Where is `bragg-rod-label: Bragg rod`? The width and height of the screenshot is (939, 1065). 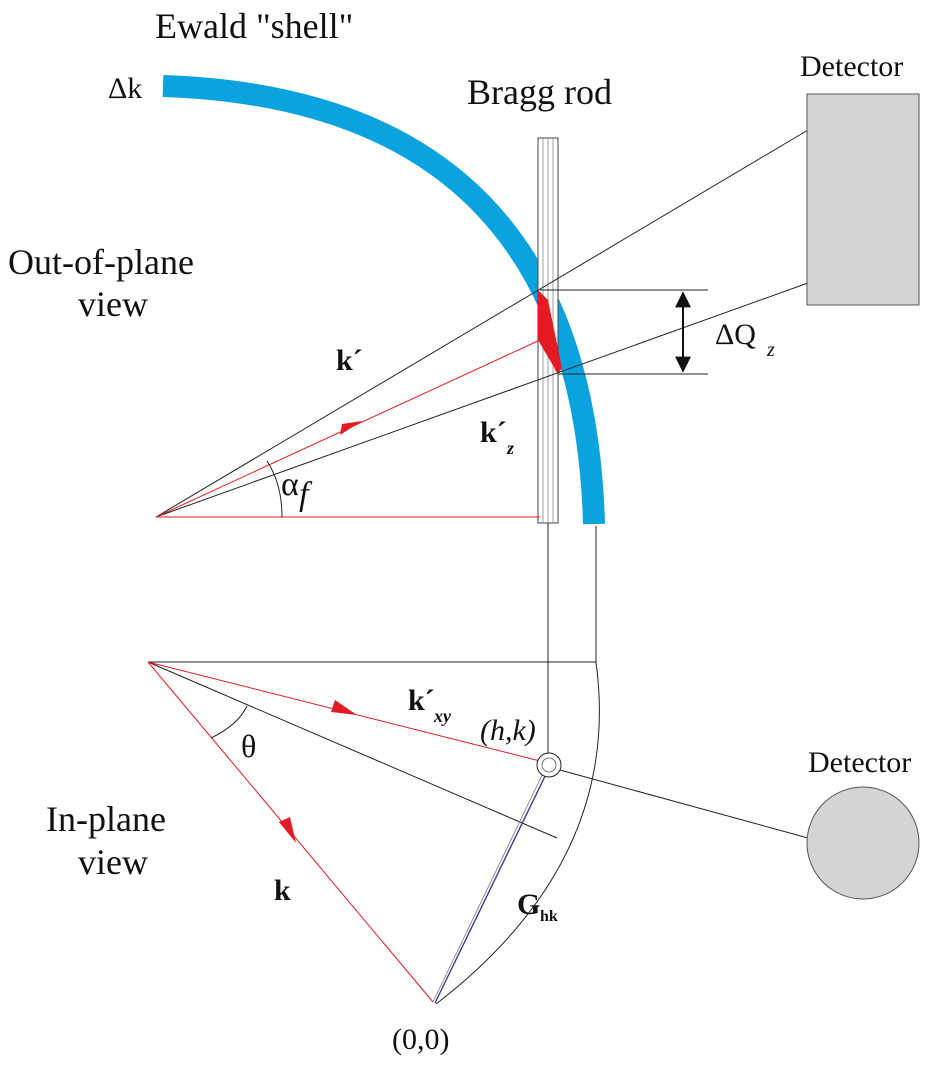
bragg-rod-label: Bragg rod is located at coordinates (539, 92).